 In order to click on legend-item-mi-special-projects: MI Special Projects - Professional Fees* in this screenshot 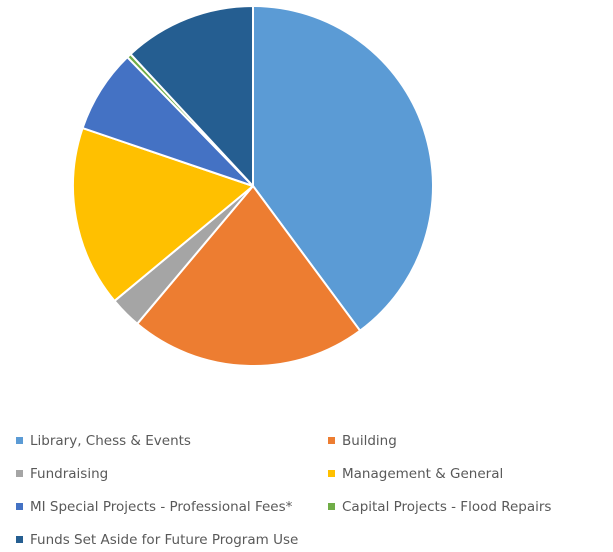, I will do `click(172, 506)`.